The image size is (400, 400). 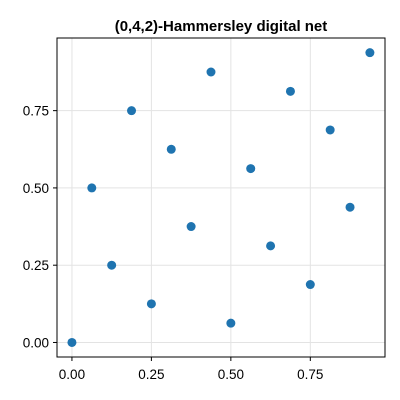 I want to click on x-tick-labels: 0.00 0.25 0.50 0.75, so click(x=191, y=374).